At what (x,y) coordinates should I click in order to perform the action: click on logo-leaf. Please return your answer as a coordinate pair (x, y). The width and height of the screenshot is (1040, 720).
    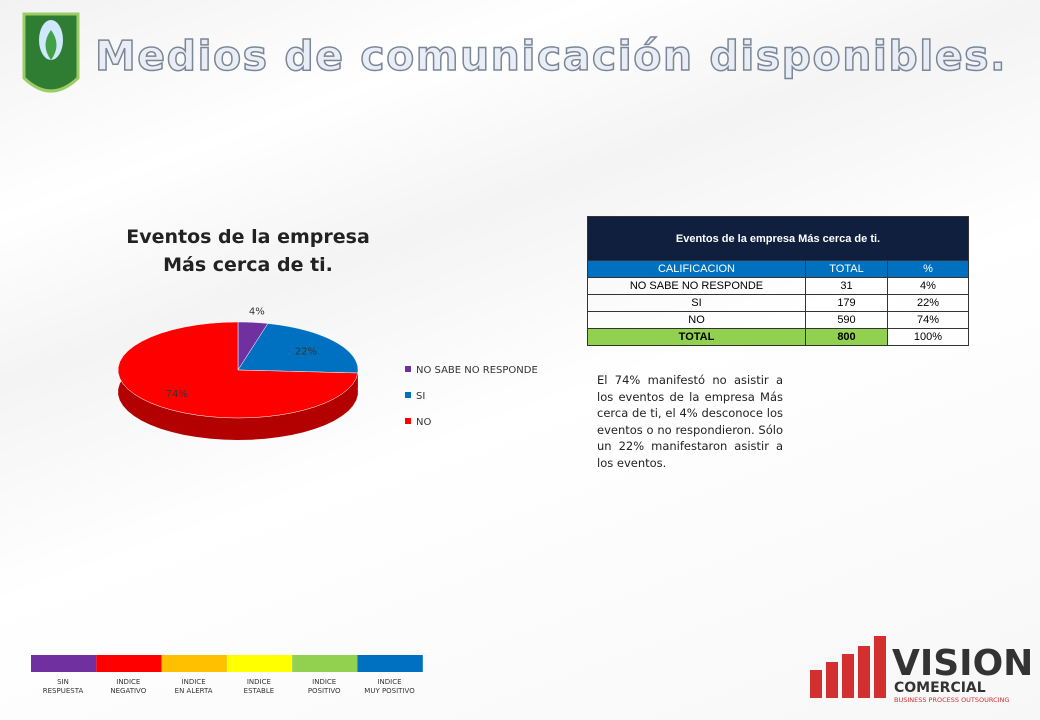
    Looking at the image, I should click on (51, 45).